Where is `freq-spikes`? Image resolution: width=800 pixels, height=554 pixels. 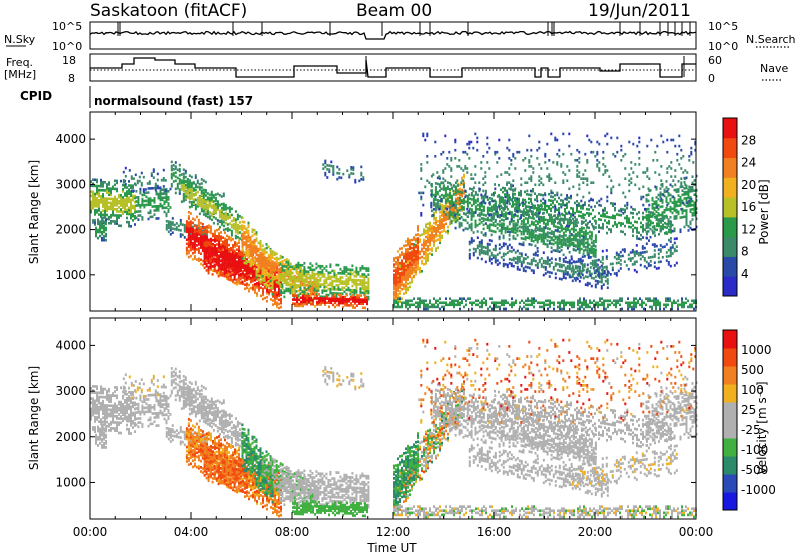
freq-spikes is located at coordinates (525, 66).